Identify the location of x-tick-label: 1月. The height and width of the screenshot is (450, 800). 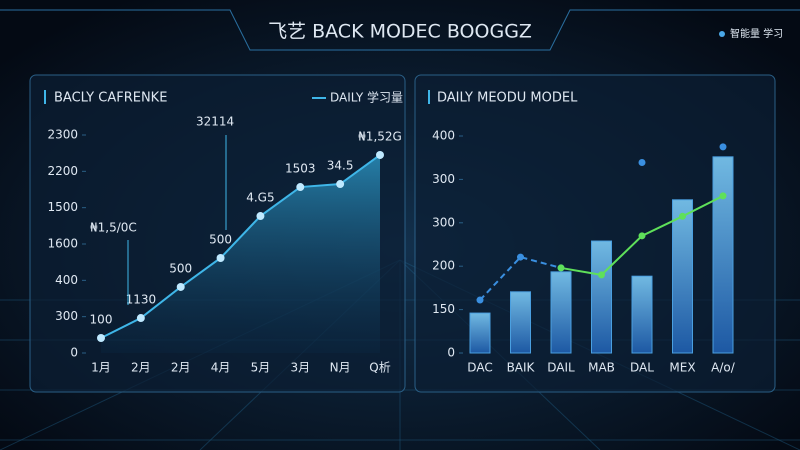
(101, 368).